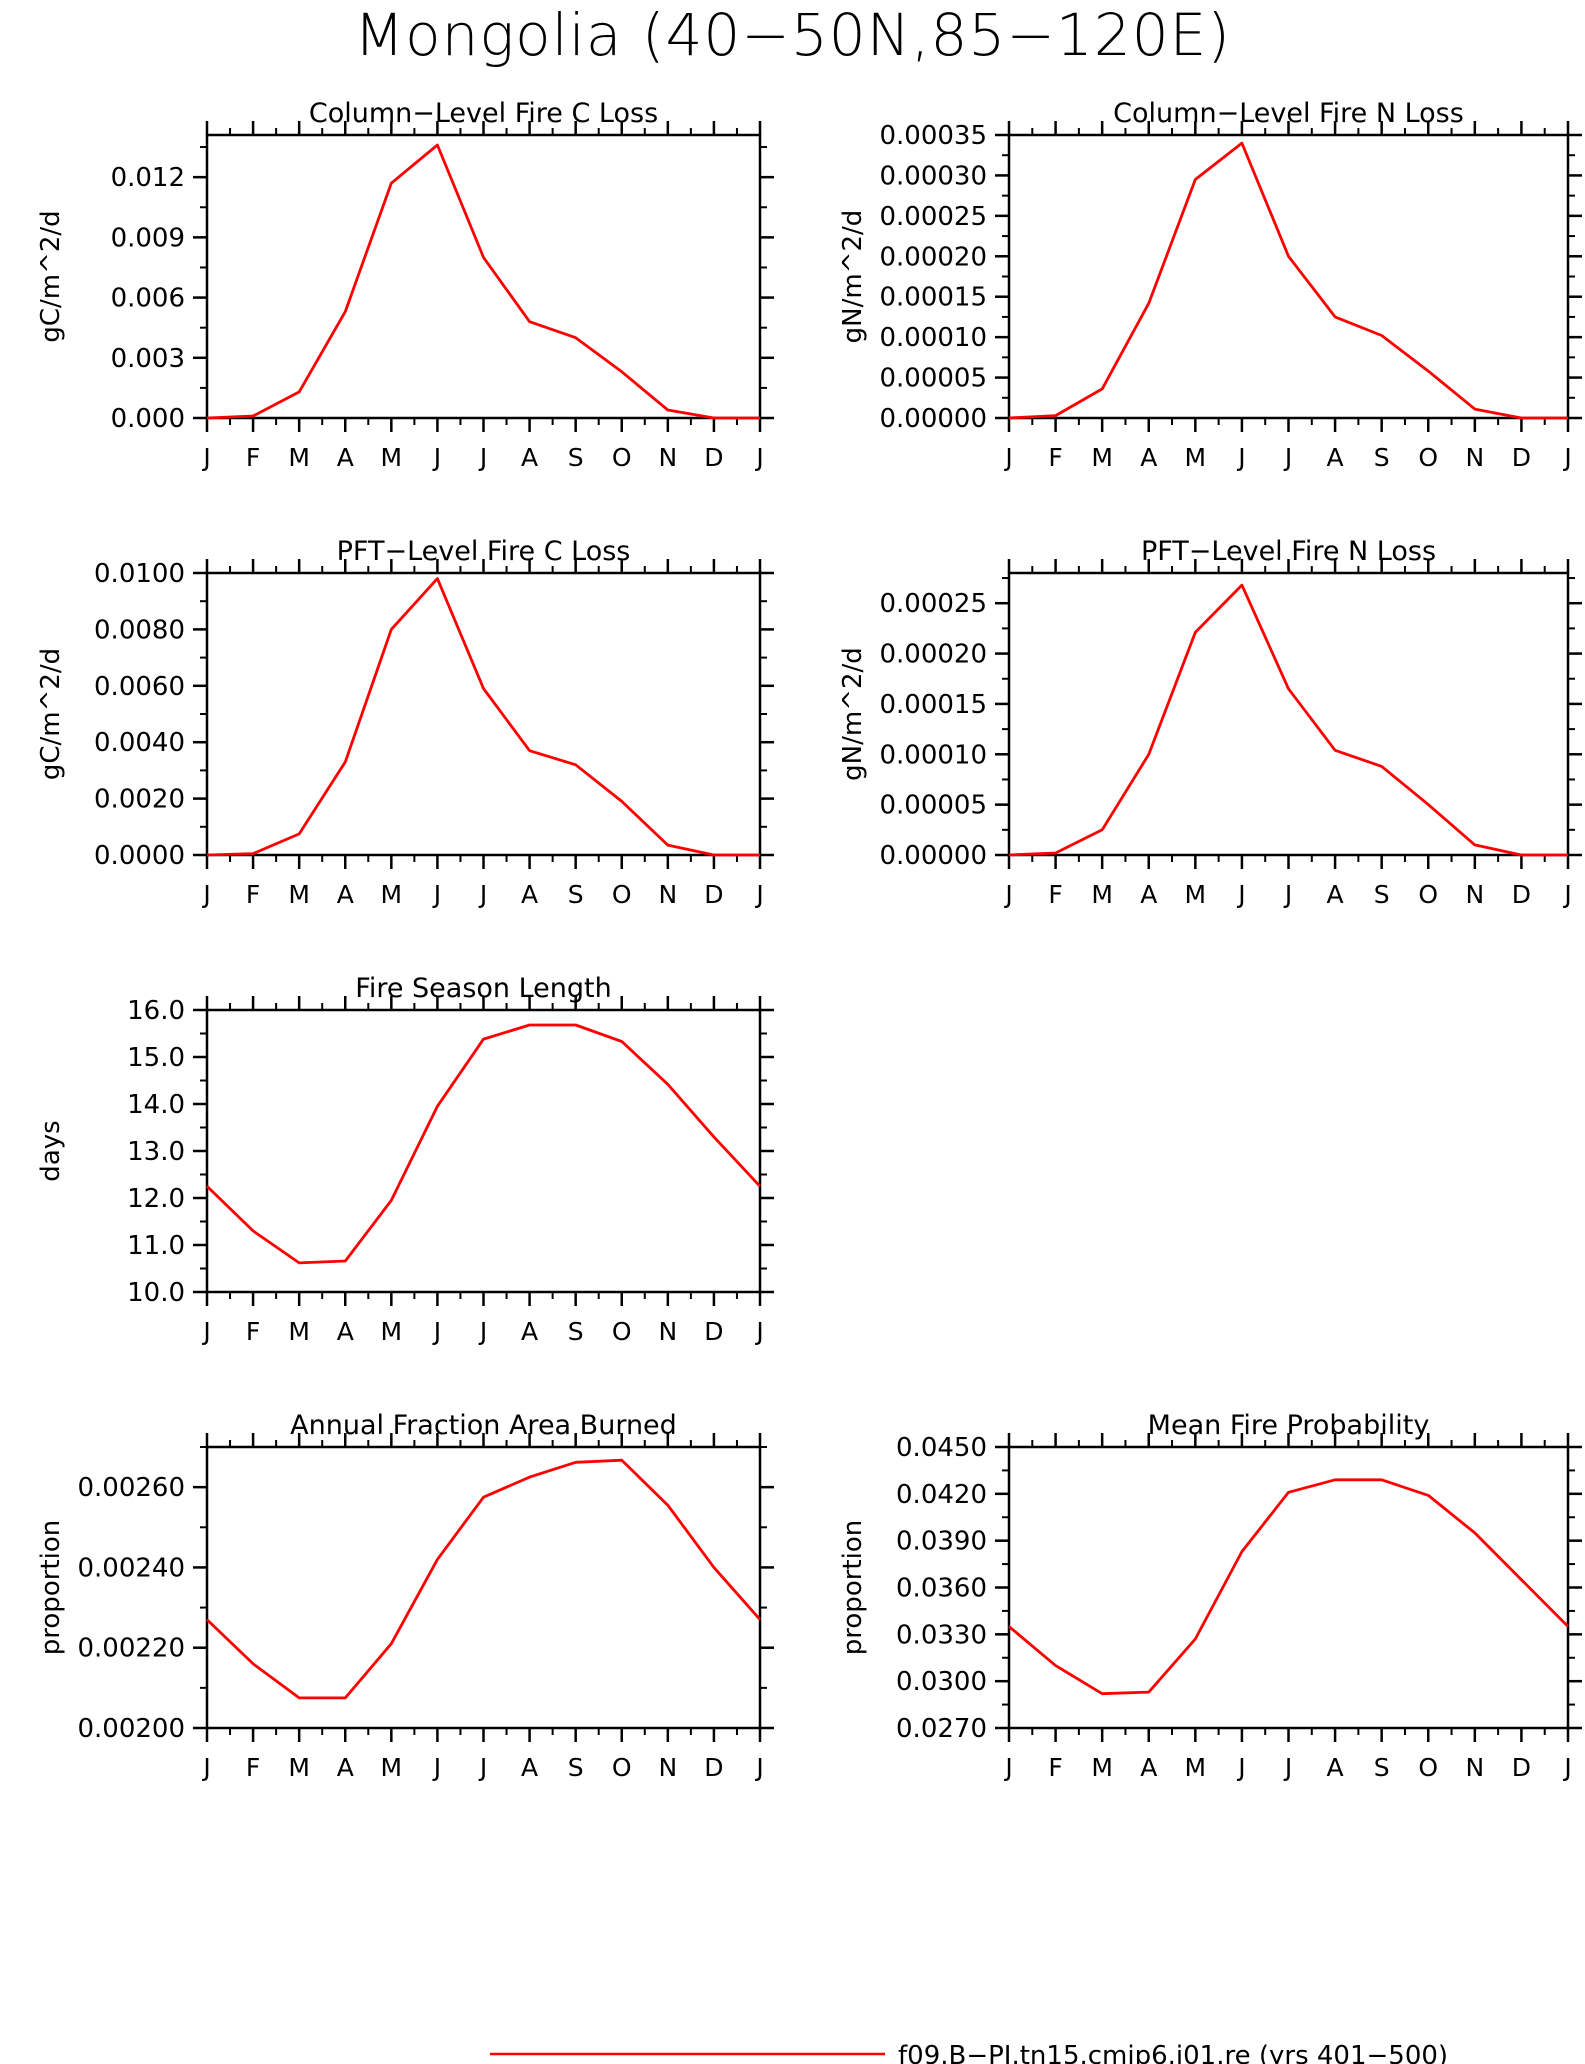 The height and width of the screenshot is (2064, 1585). What do you see at coordinates (131, 1568) in the screenshot?
I see `y-tick-label: 0.00240` at bounding box center [131, 1568].